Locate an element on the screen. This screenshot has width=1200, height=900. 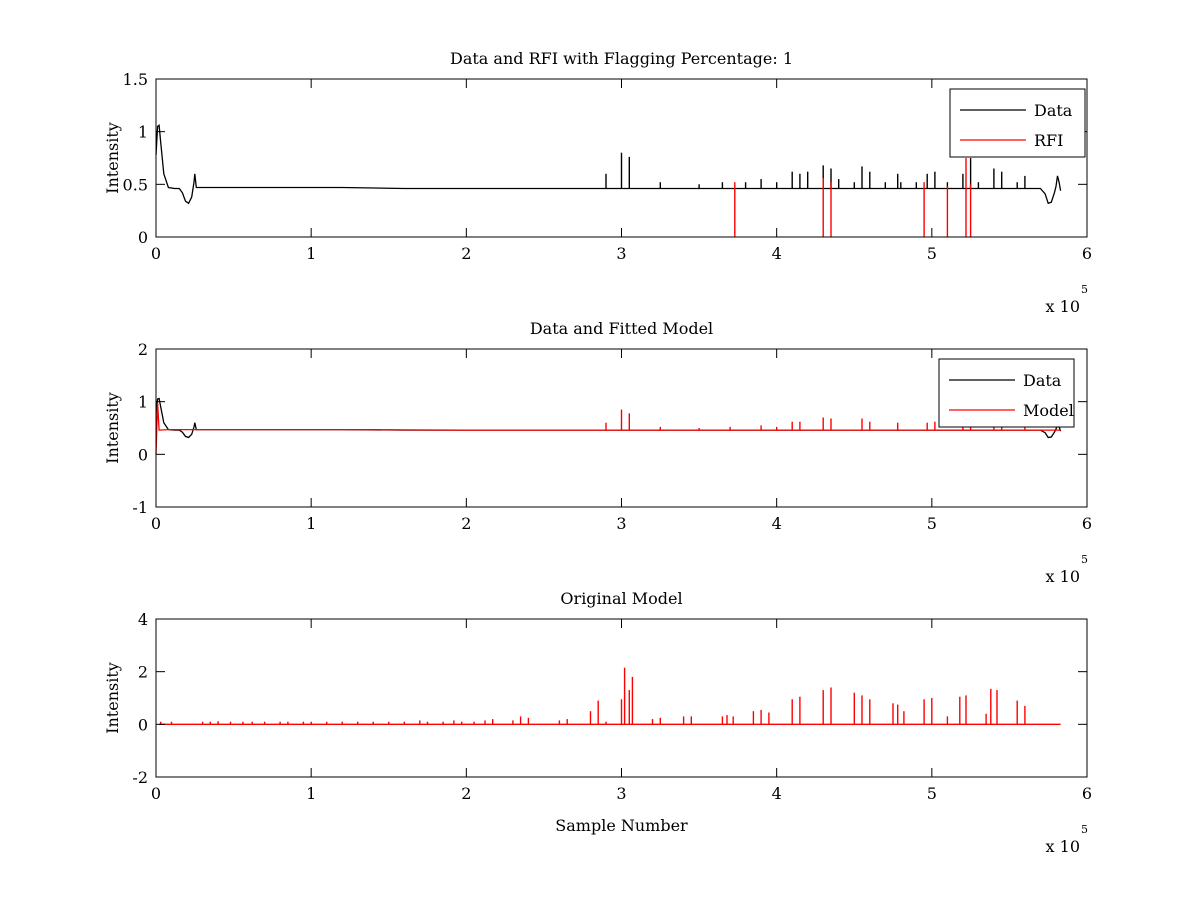
x-axis-label: Sample Number is located at coordinates (621, 825).